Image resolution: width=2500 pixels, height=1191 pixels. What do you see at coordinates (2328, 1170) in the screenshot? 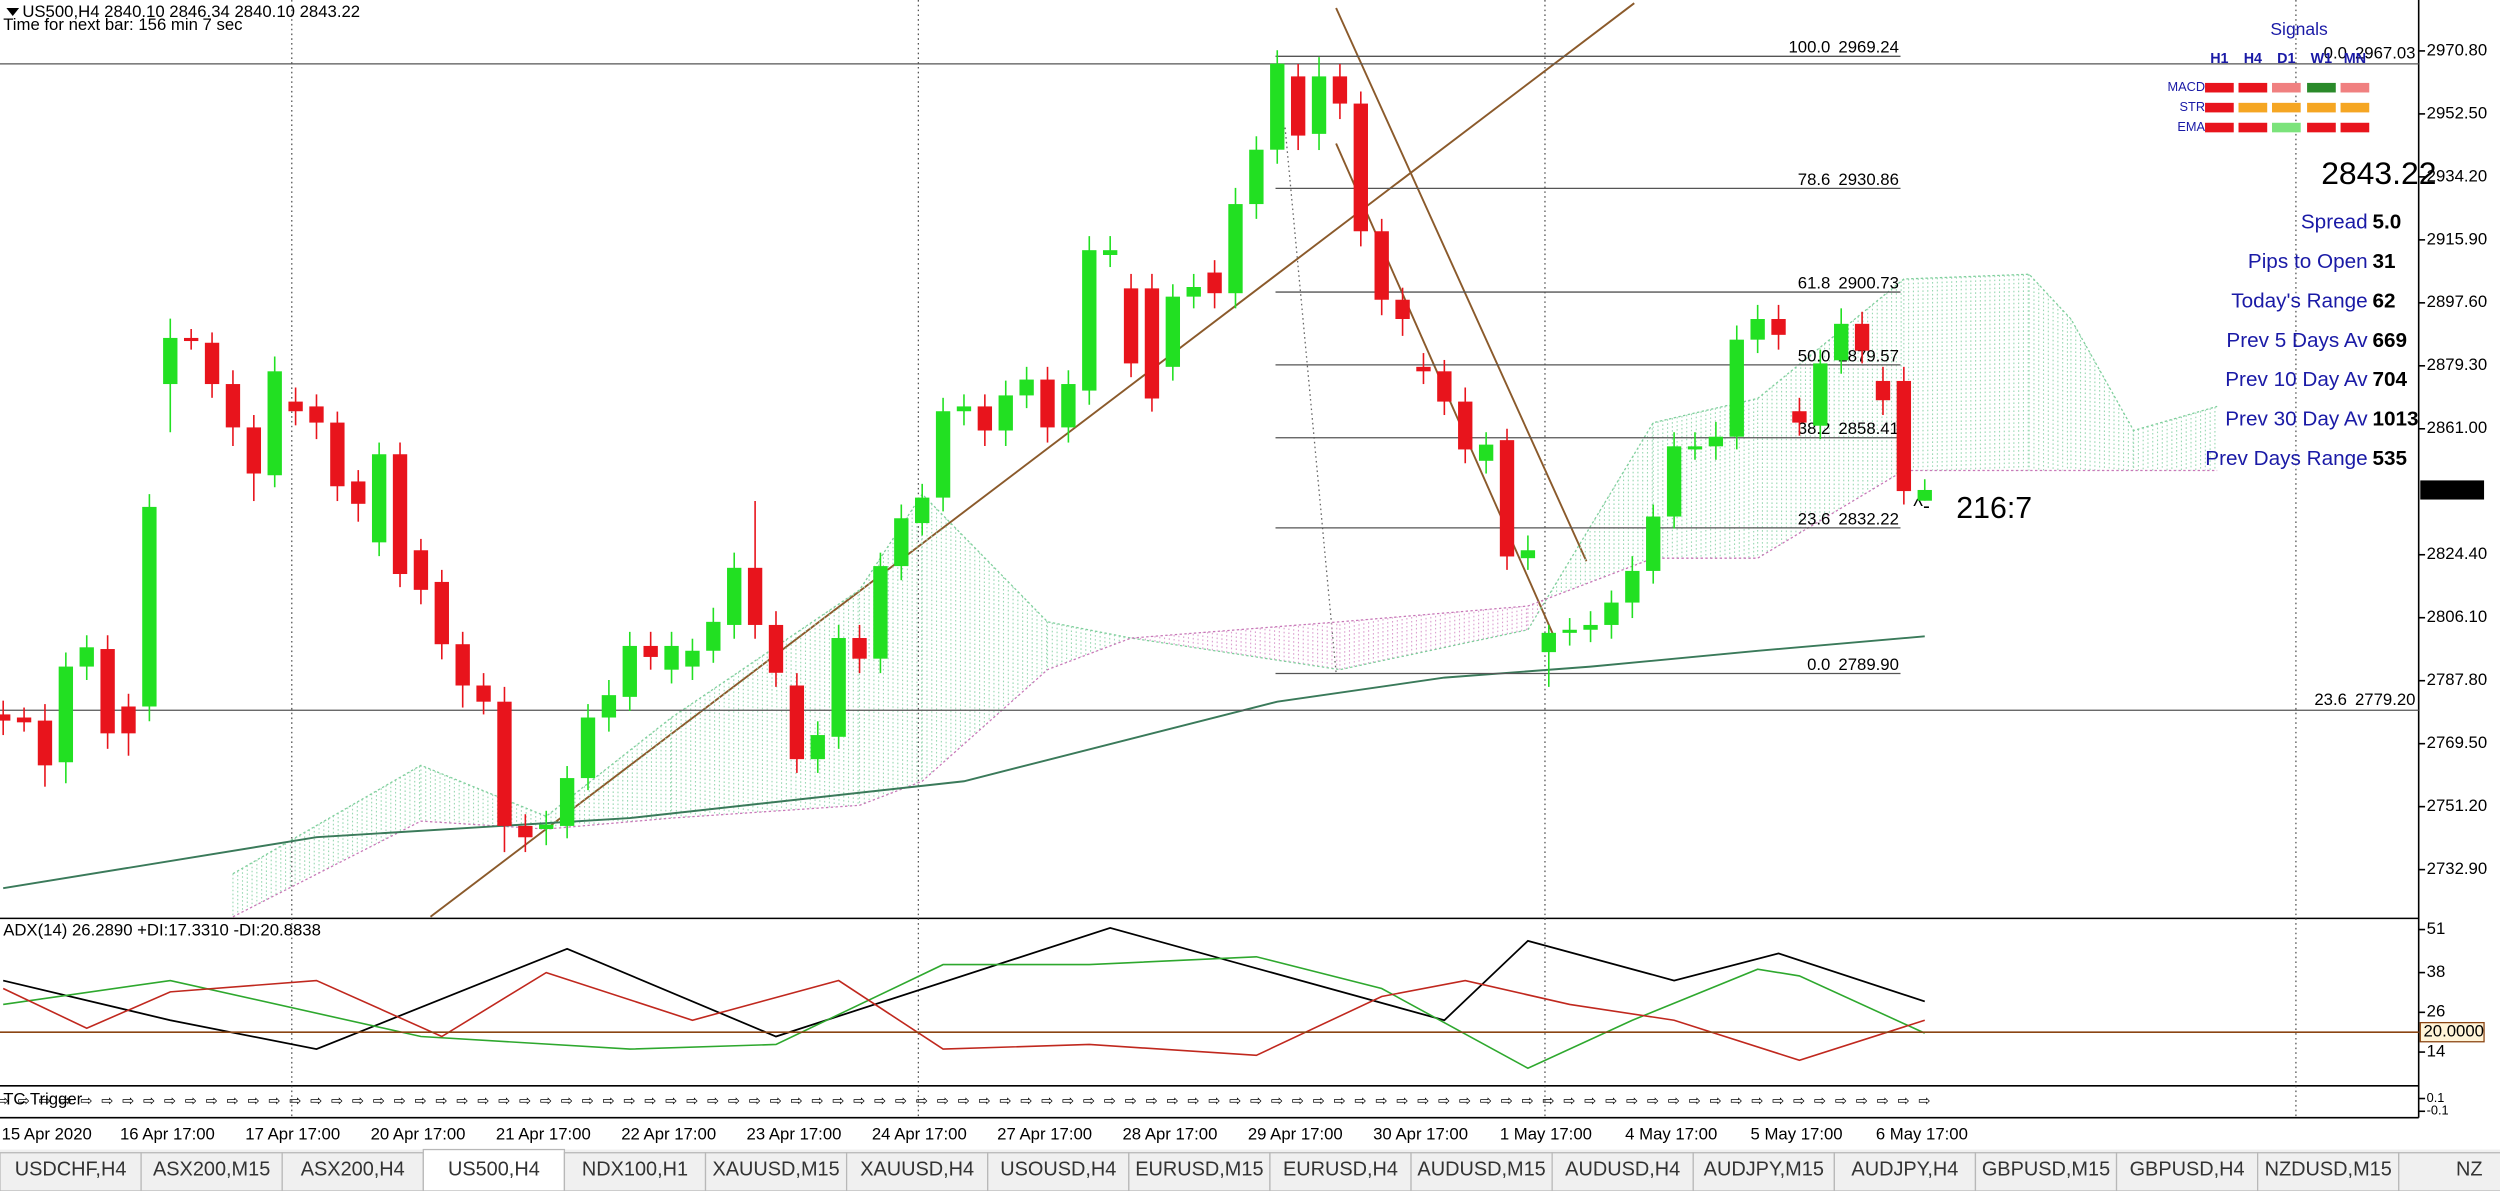
I see `tab-label: NZDUSD,M15` at bounding box center [2328, 1170].